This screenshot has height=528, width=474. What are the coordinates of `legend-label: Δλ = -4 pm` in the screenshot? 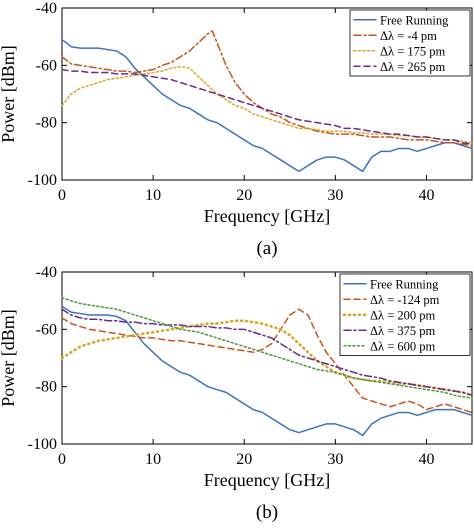 It's located at (408, 36).